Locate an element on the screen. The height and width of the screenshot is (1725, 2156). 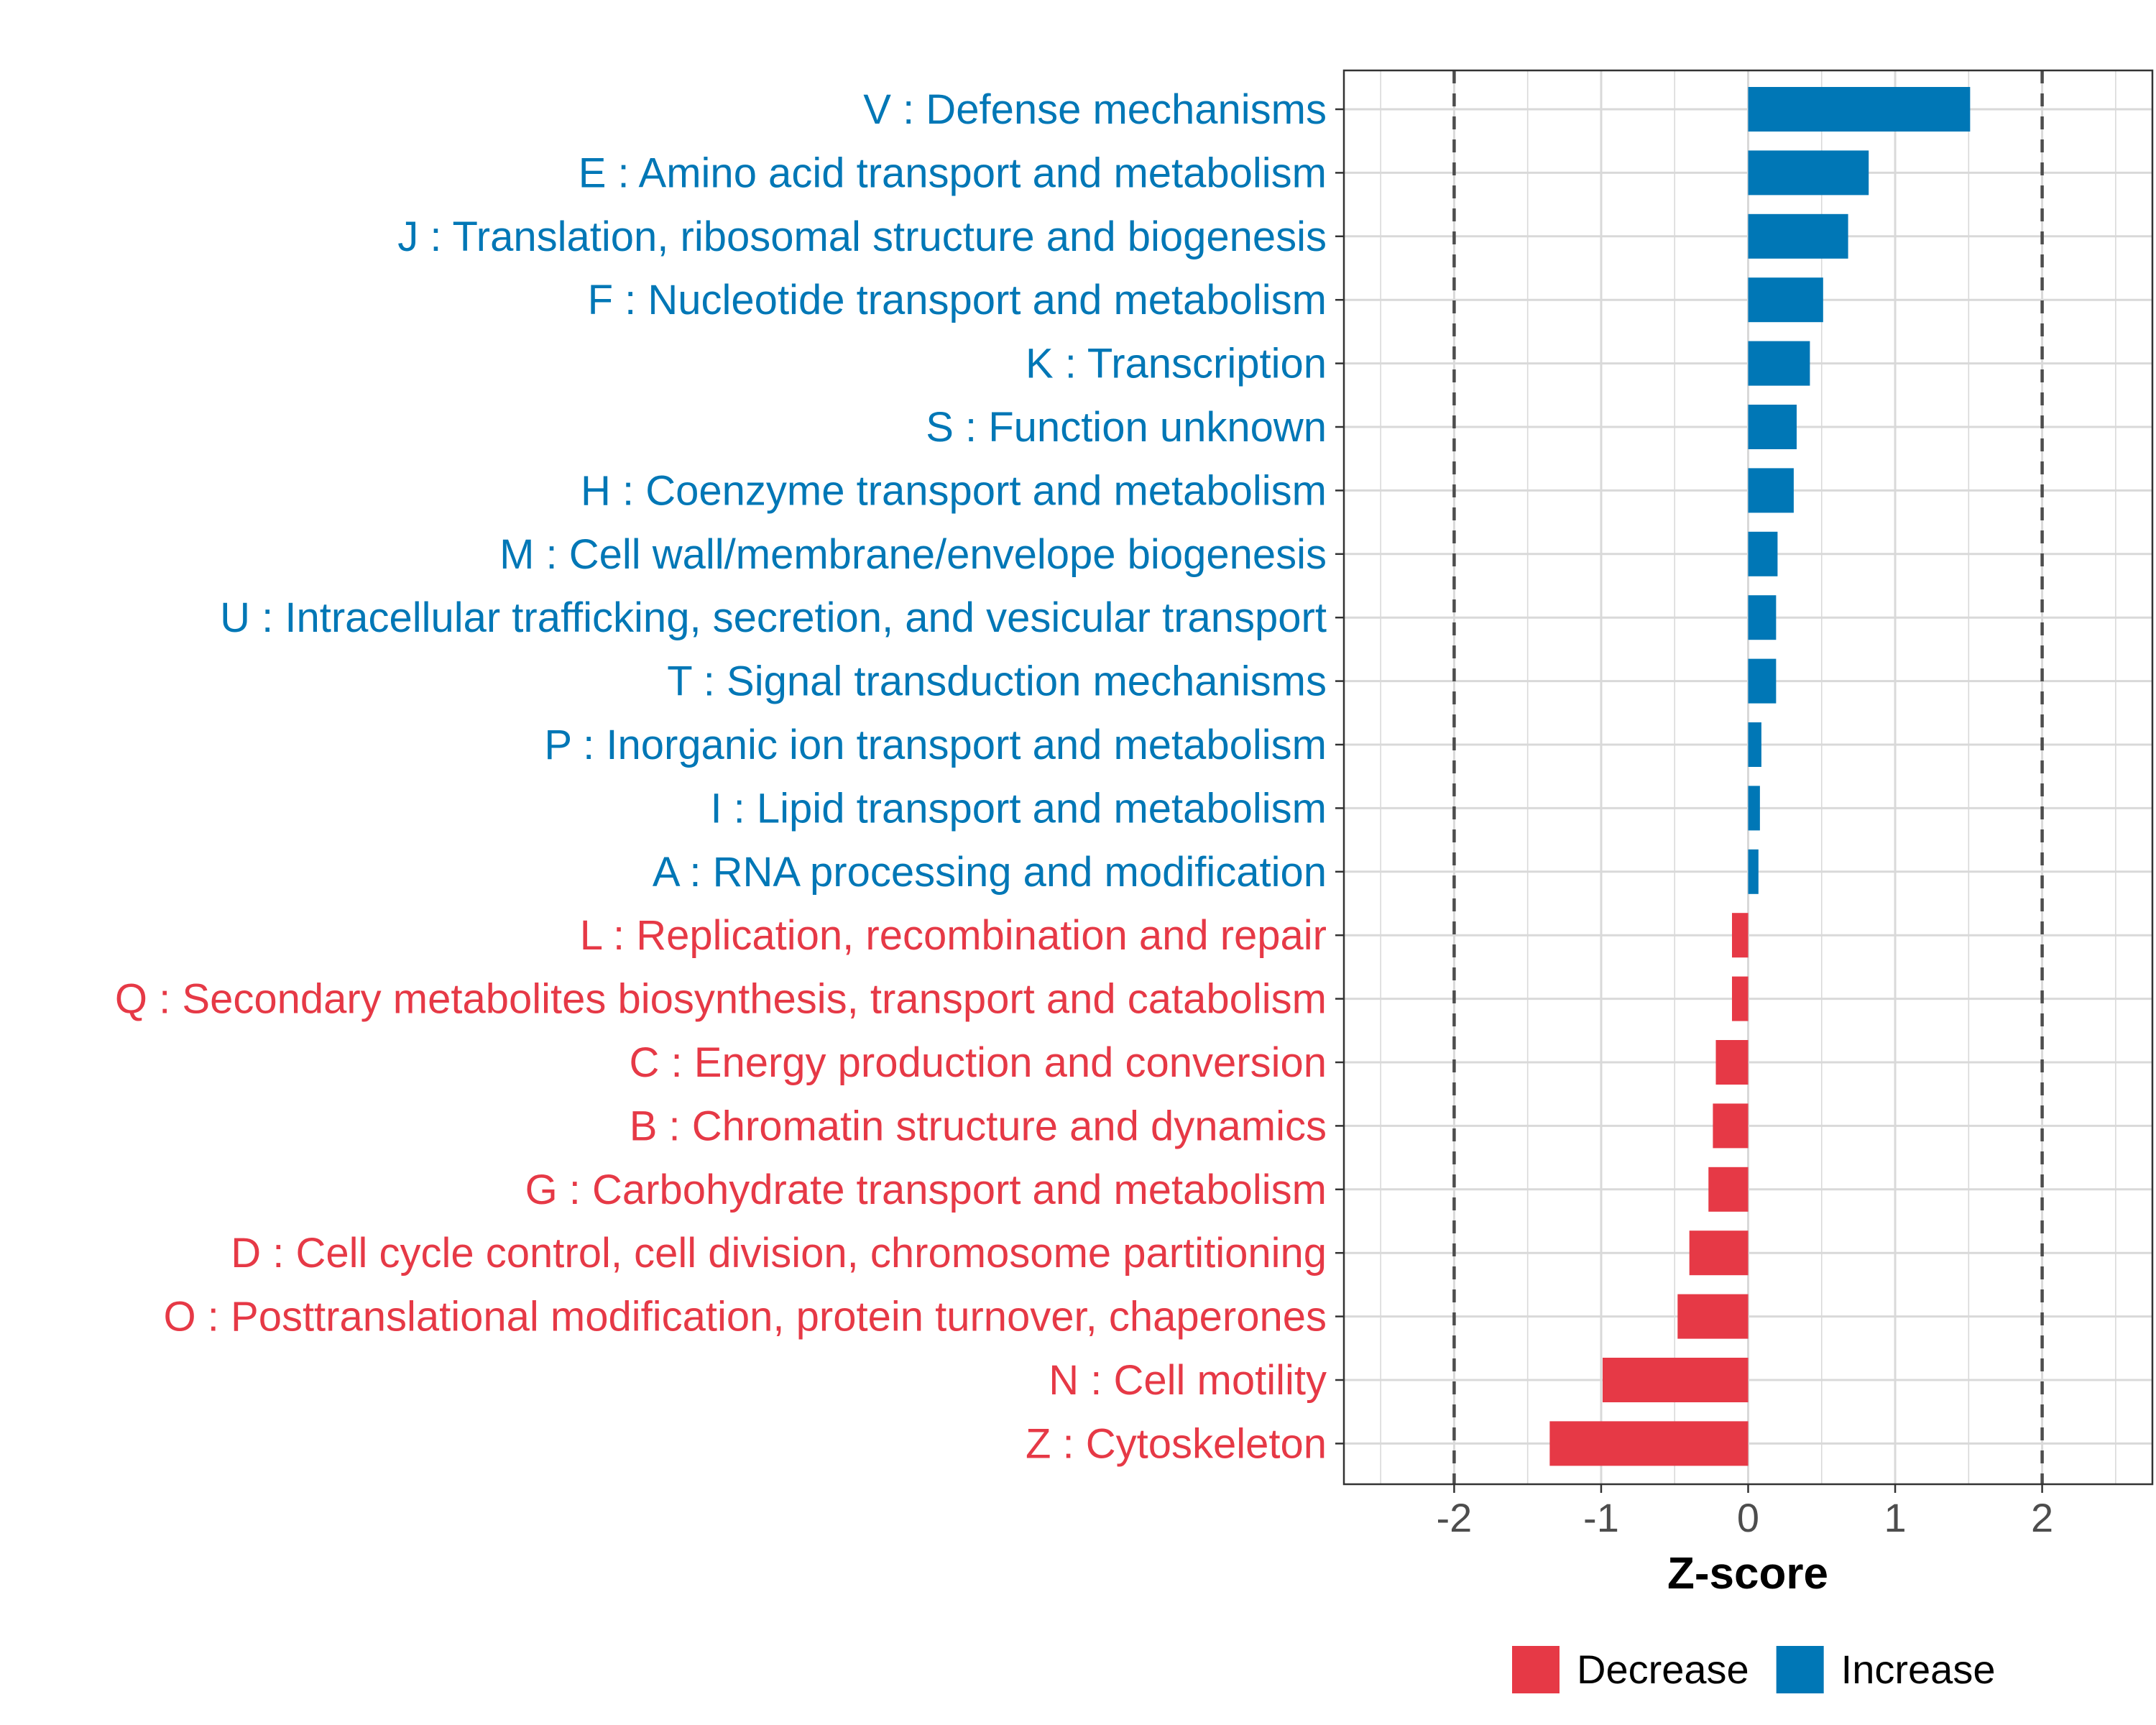
category-label: V : Defense mechanisms is located at coordinates (1095, 109).